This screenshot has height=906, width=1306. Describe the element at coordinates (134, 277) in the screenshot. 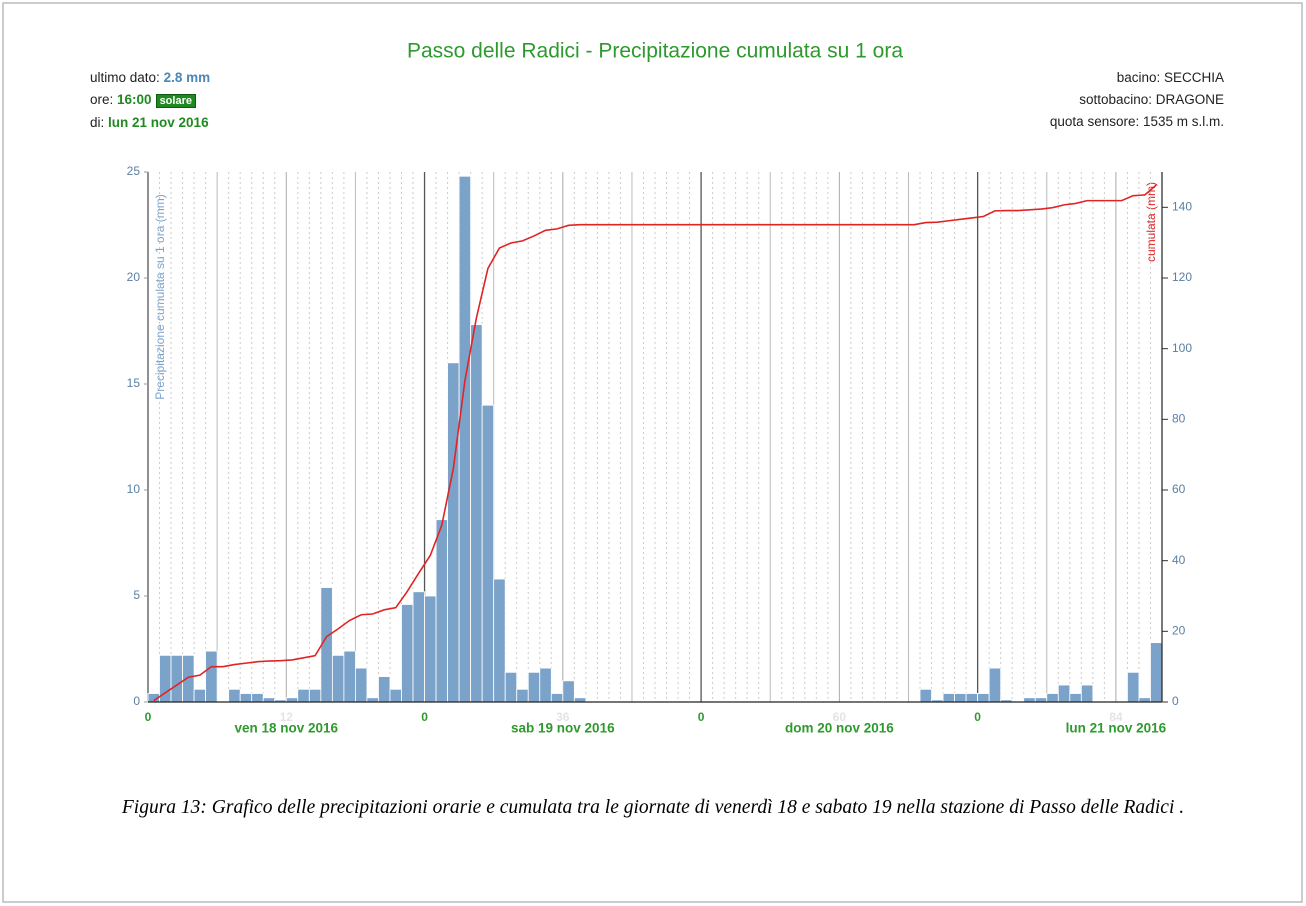

I see `y-tick-label: 20` at that location.